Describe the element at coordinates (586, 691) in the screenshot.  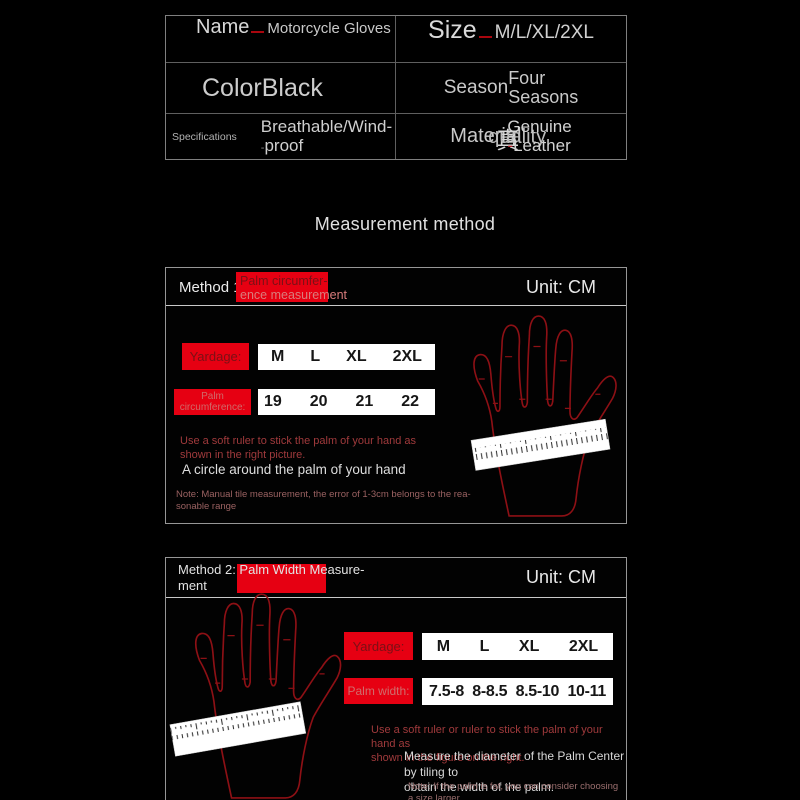
I see `value-cell: 10-11` at that location.